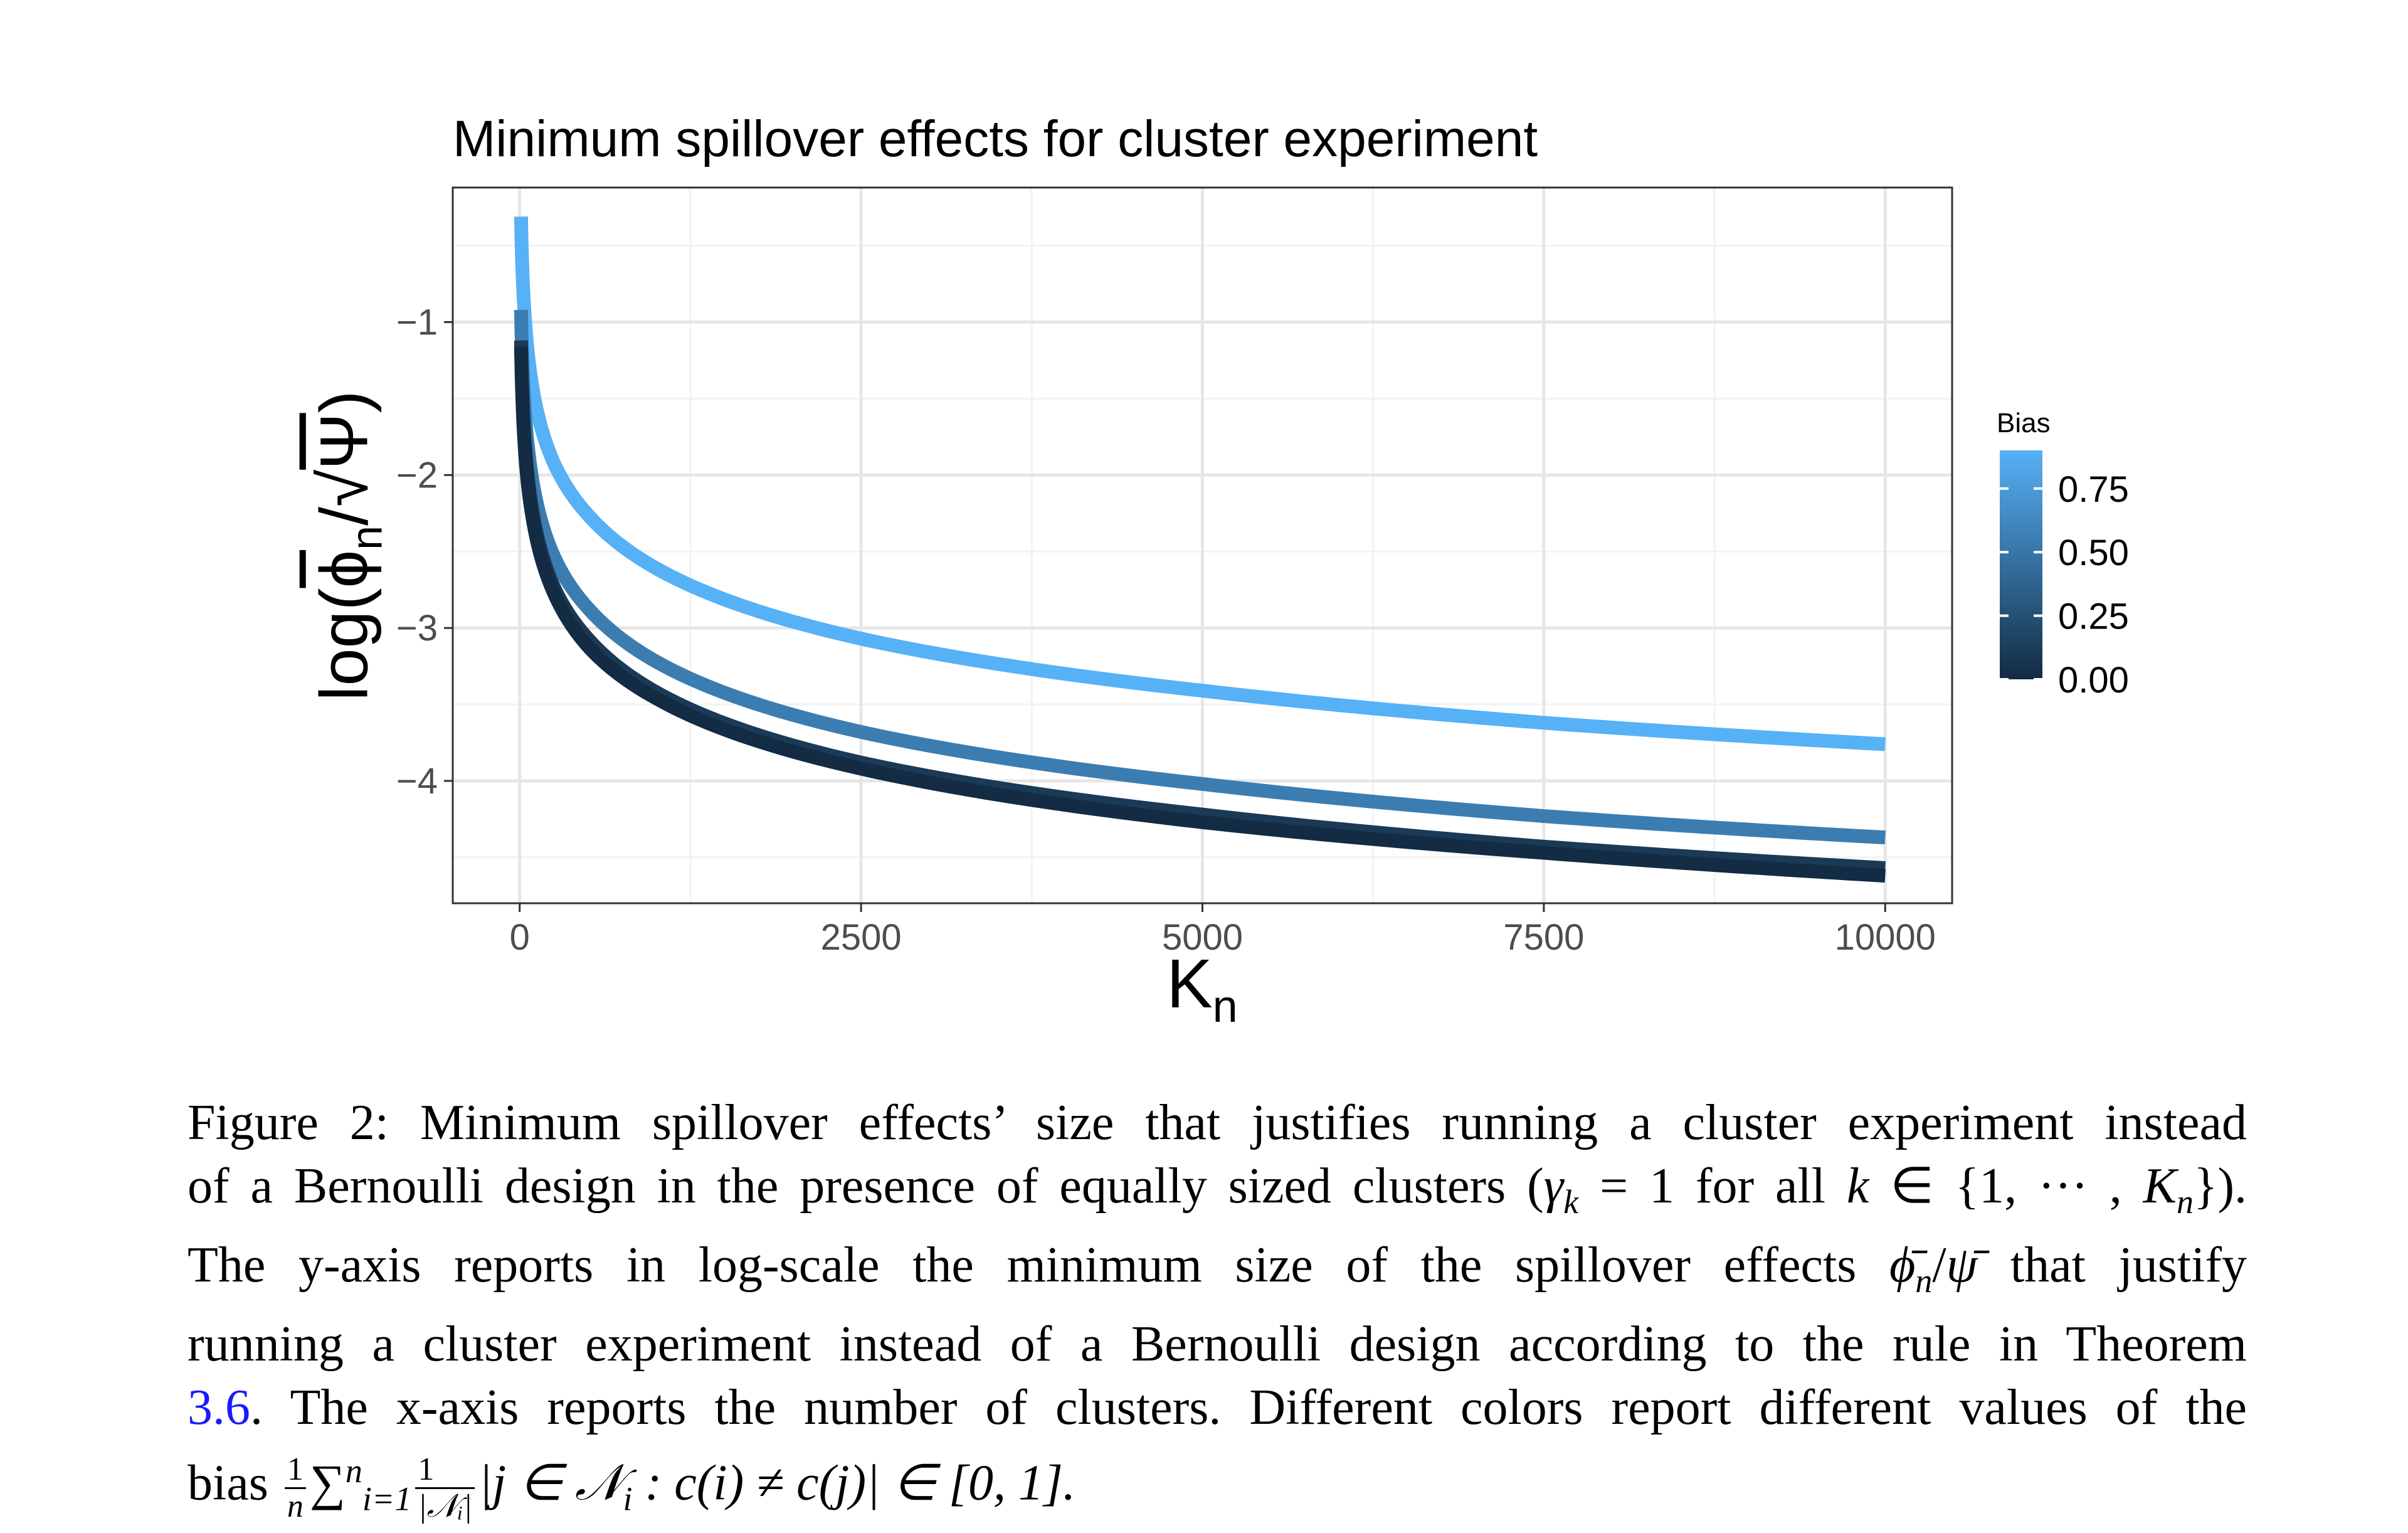 The width and height of the screenshot is (2408, 1533). What do you see at coordinates (343, 568) in the screenshot?
I see `y-label-phi: ϕ` at bounding box center [343, 568].